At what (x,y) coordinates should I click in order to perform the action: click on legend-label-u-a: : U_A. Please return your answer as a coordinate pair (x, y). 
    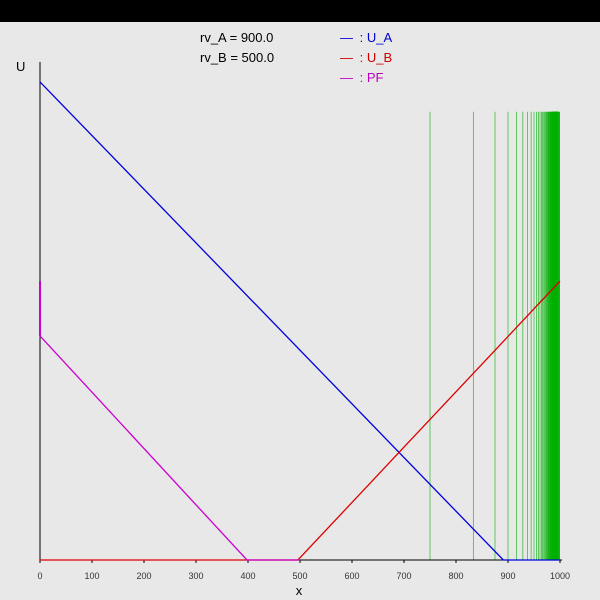
    Looking at the image, I should click on (376, 37).